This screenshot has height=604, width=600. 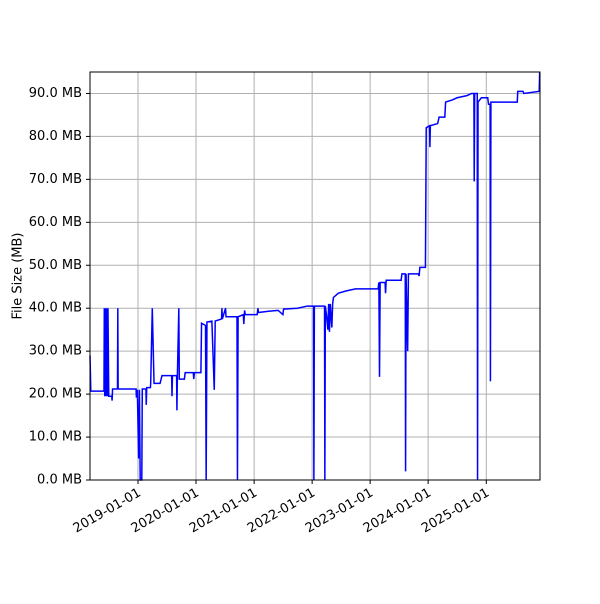 What do you see at coordinates (55, 265) in the screenshot?
I see `y-tick-label: 50.0 MB` at bounding box center [55, 265].